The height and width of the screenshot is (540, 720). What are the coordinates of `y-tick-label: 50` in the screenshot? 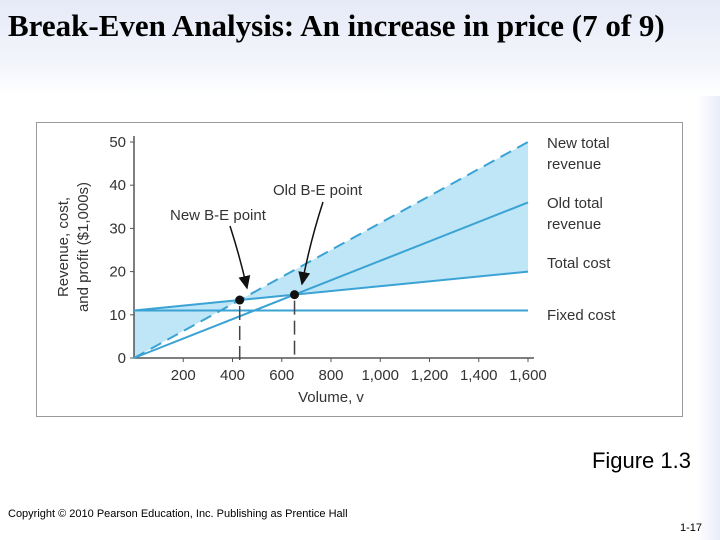 It's located at (117, 142).